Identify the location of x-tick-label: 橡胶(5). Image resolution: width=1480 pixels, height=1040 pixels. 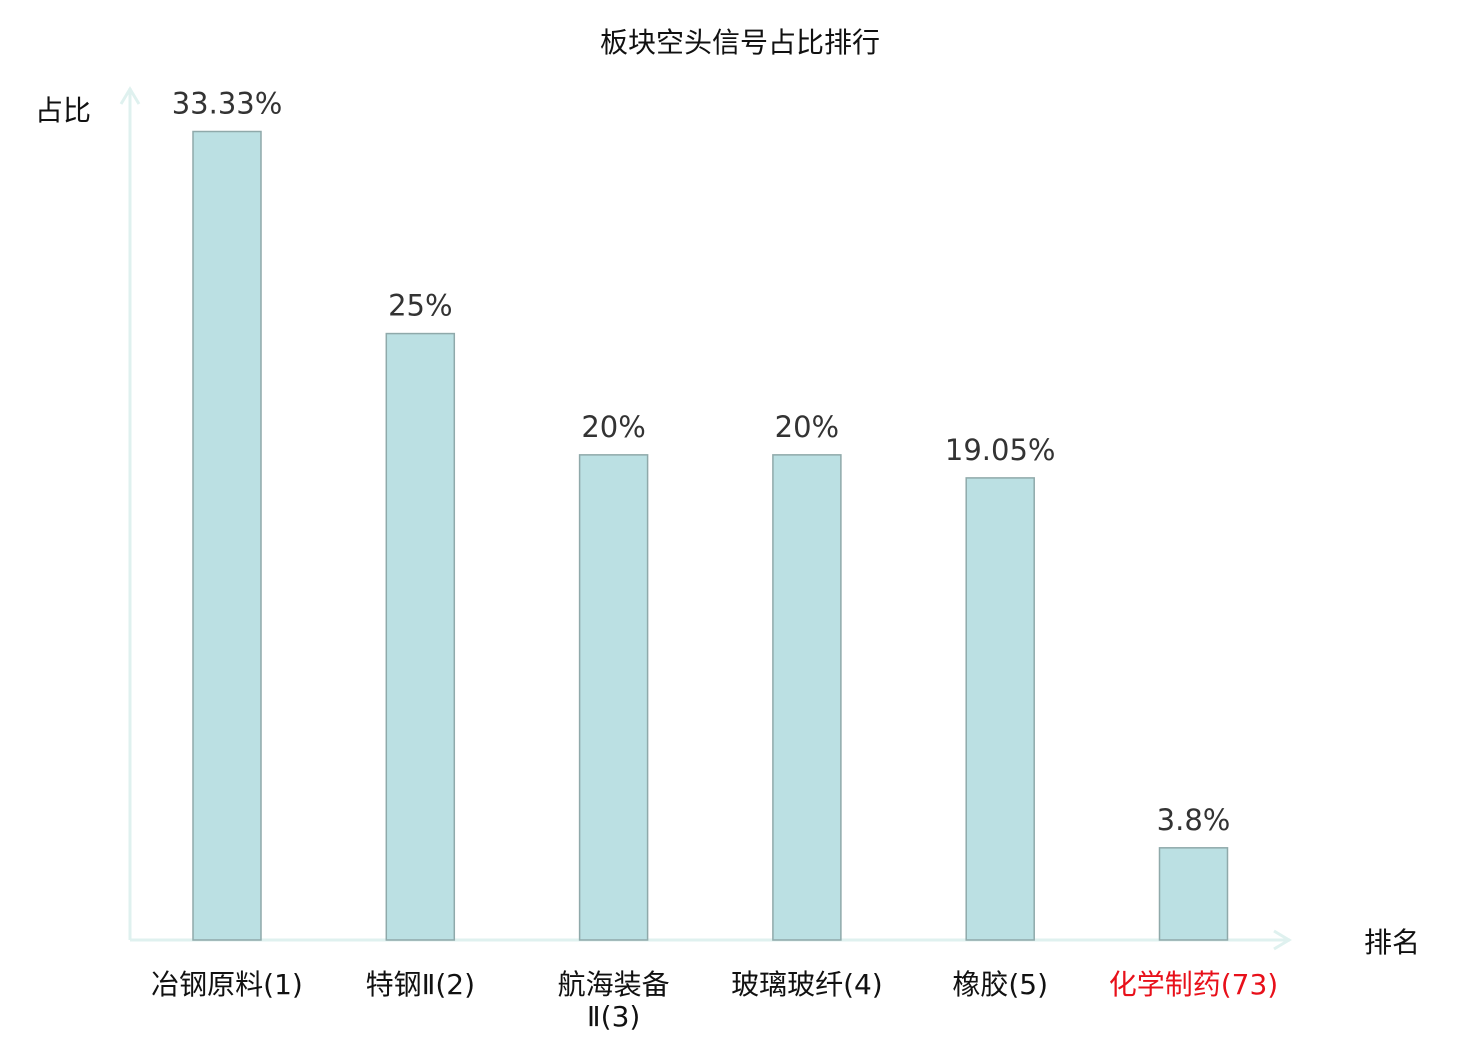
(1000, 984).